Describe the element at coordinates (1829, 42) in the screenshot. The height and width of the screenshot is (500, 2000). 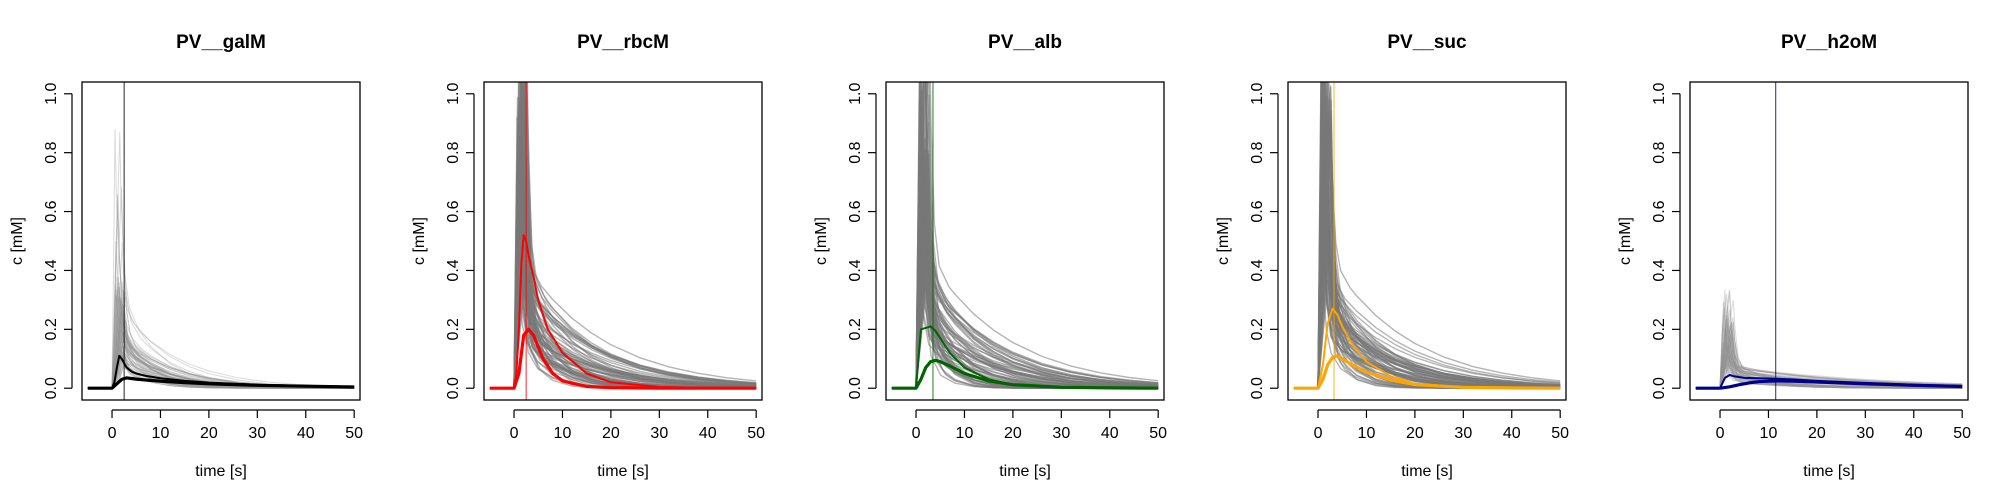
I see `panel-title: PV__h2oM` at that location.